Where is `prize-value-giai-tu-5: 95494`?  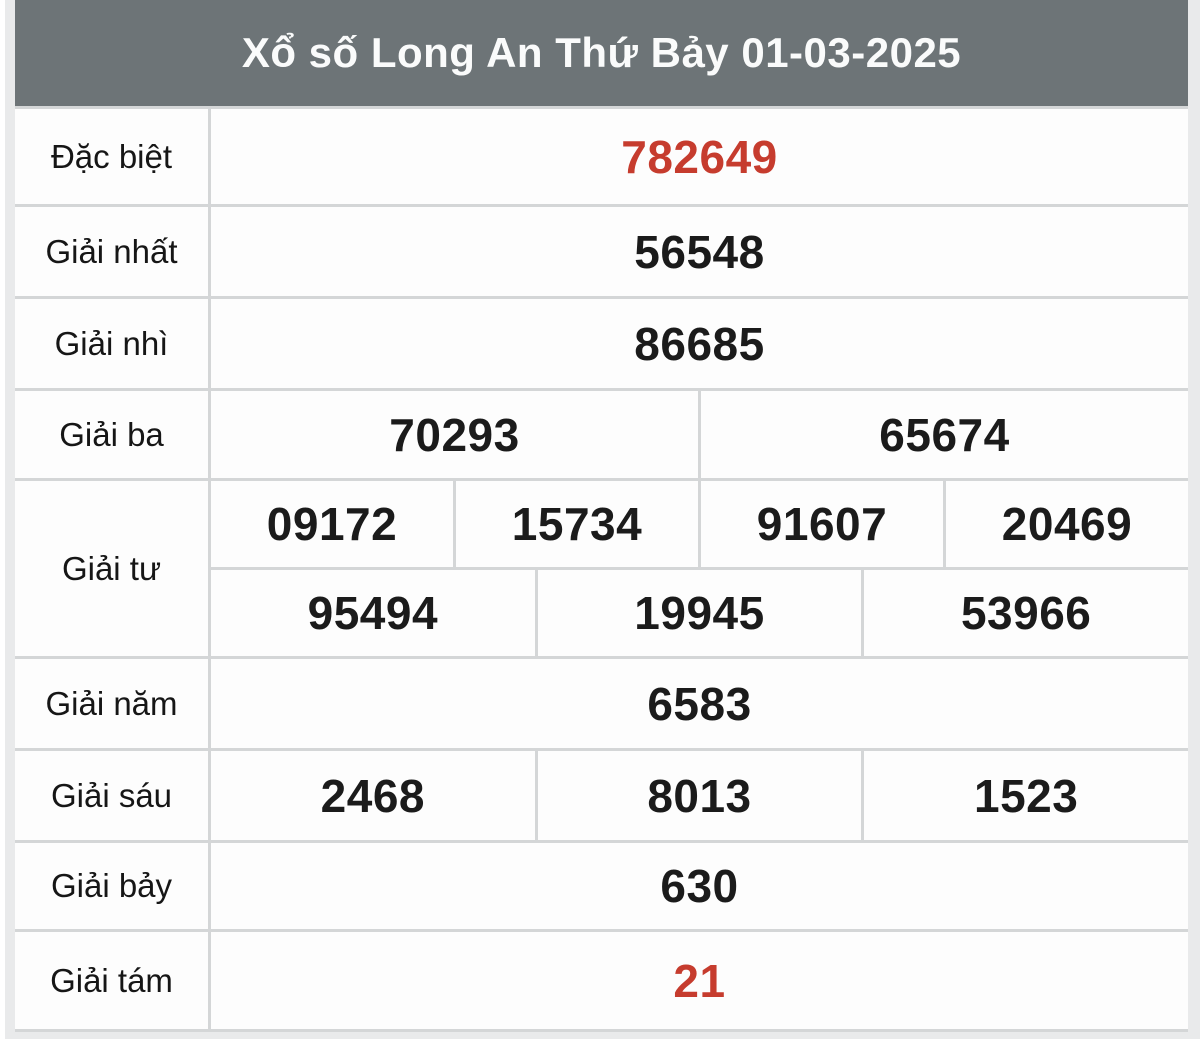
prize-value-giai-tu-5: 95494 is located at coordinates (373, 613).